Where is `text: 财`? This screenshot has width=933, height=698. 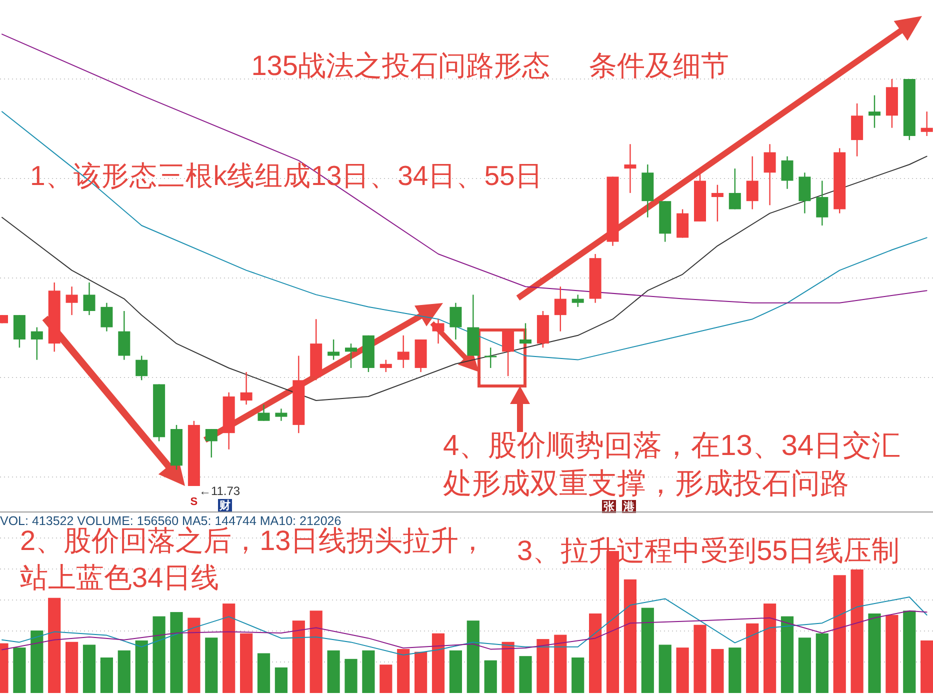
text: 财 is located at coordinates (224, 505).